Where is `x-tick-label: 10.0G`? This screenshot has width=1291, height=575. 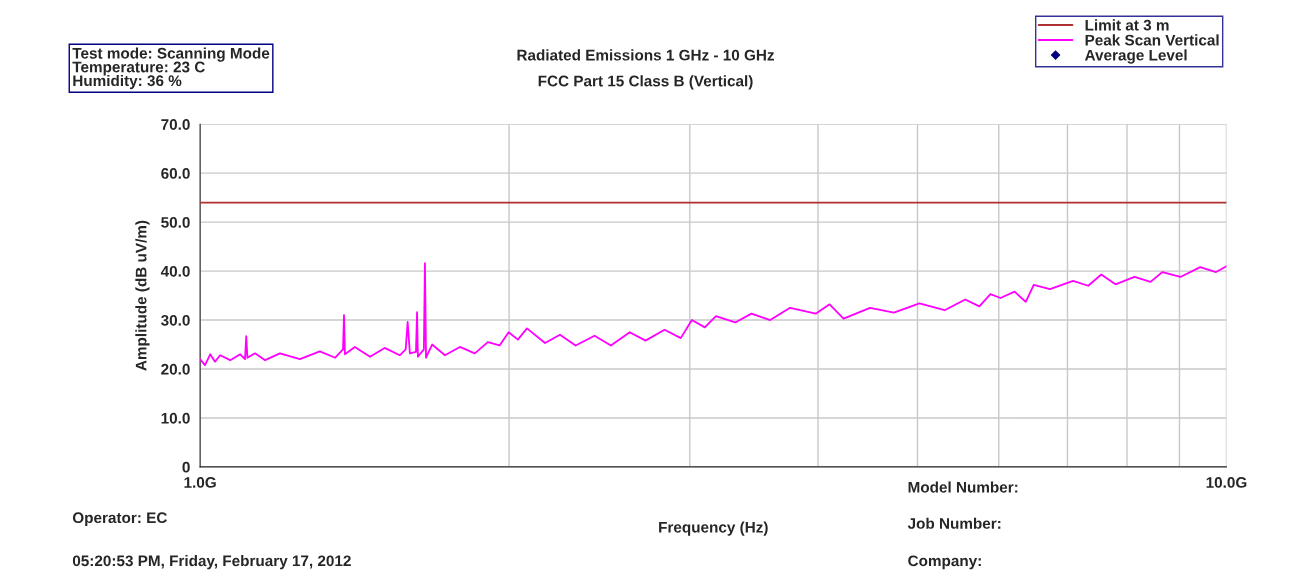 x-tick-label: 10.0G is located at coordinates (1226, 482).